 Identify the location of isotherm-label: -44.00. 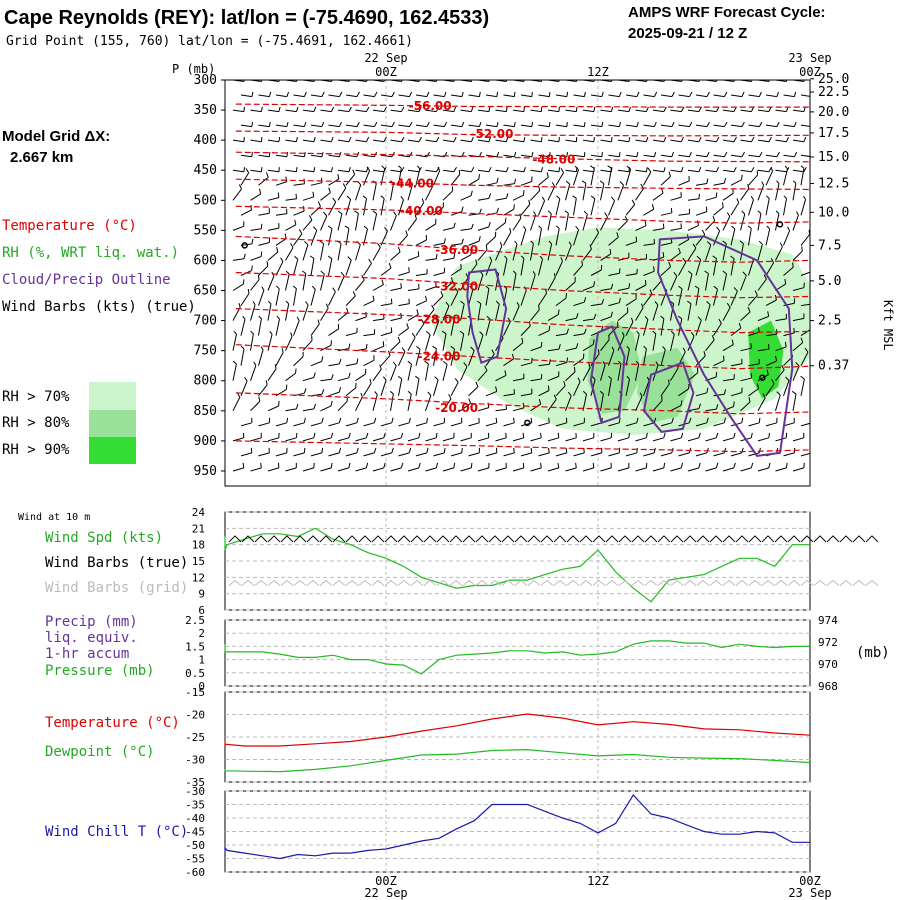
(412, 183).